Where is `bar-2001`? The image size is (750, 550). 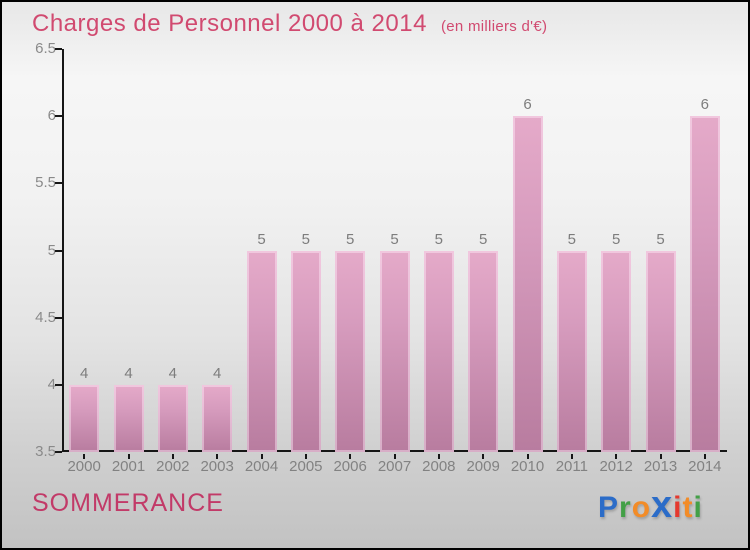 bar-2001 is located at coordinates (128, 418).